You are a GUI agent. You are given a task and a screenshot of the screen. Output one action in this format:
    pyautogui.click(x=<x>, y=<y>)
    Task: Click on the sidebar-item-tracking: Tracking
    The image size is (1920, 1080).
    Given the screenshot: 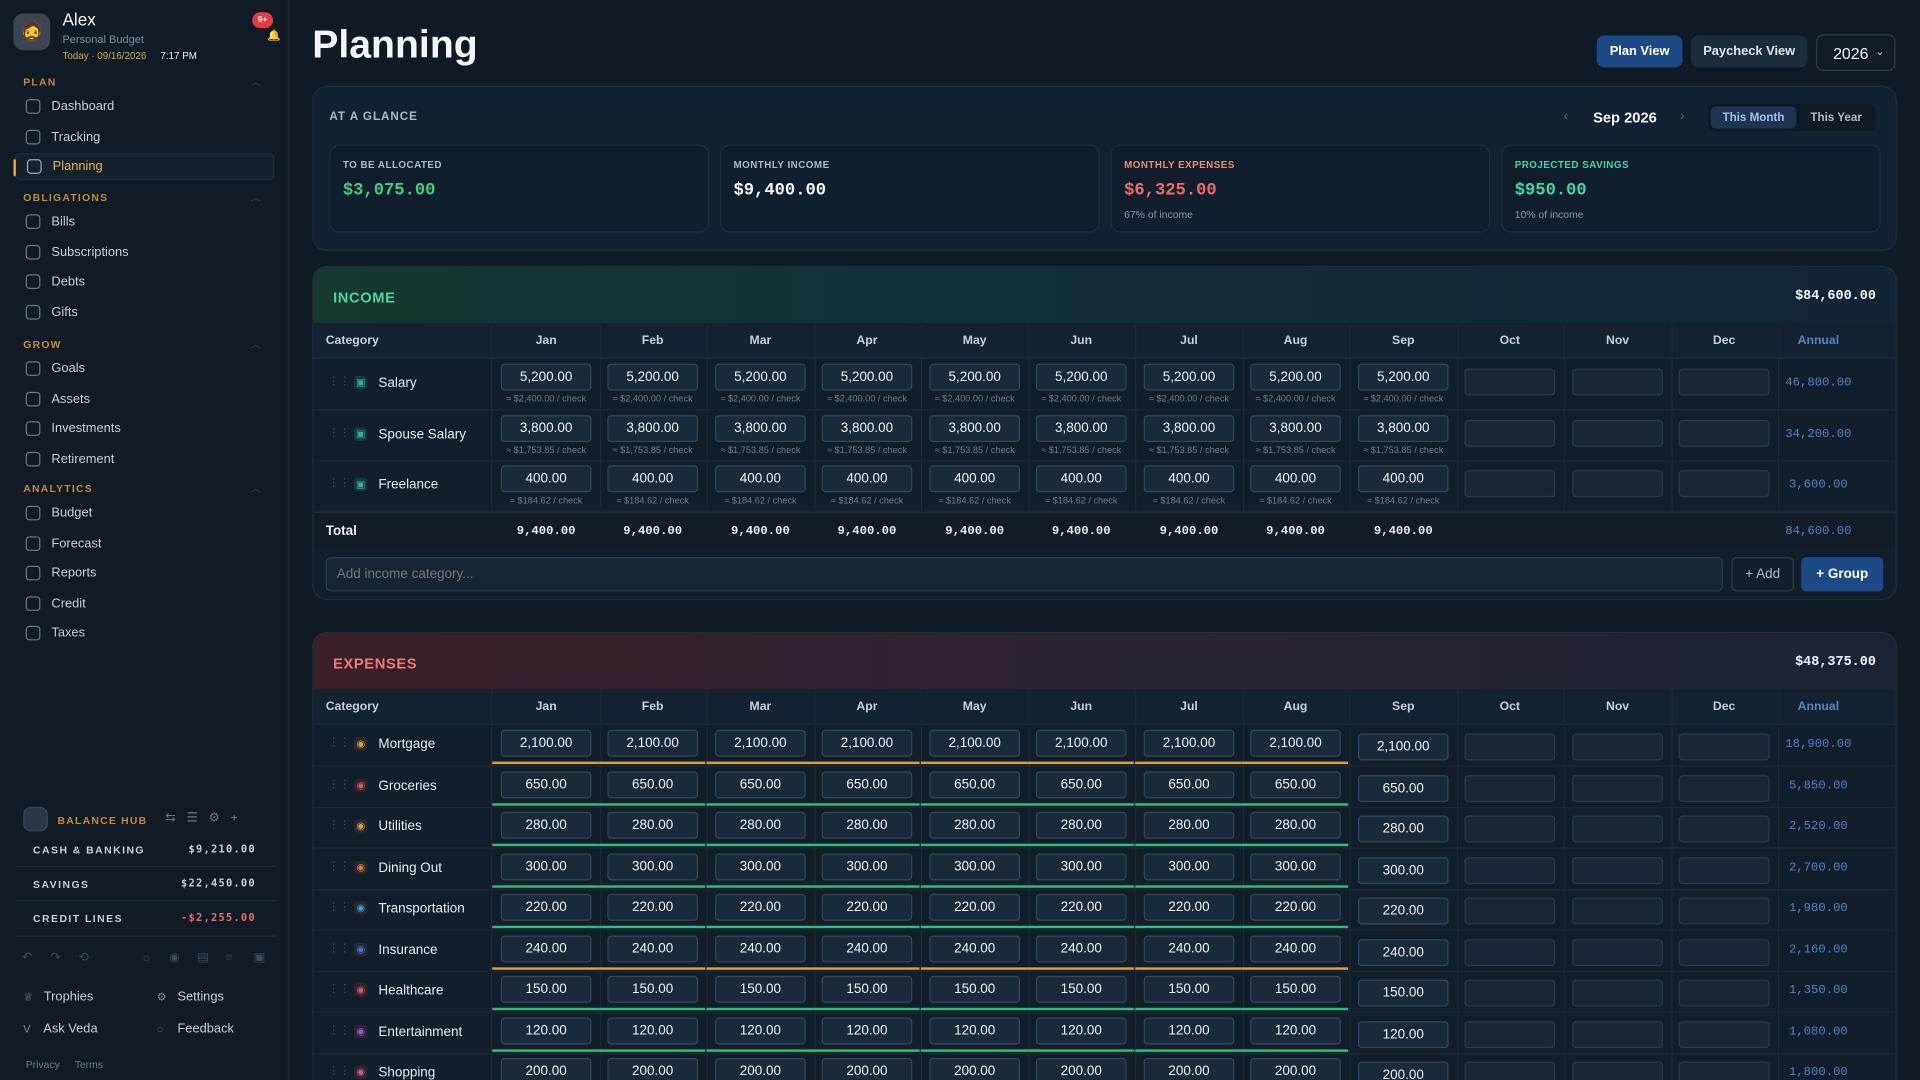 What is the action you would take?
    pyautogui.click(x=145, y=136)
    